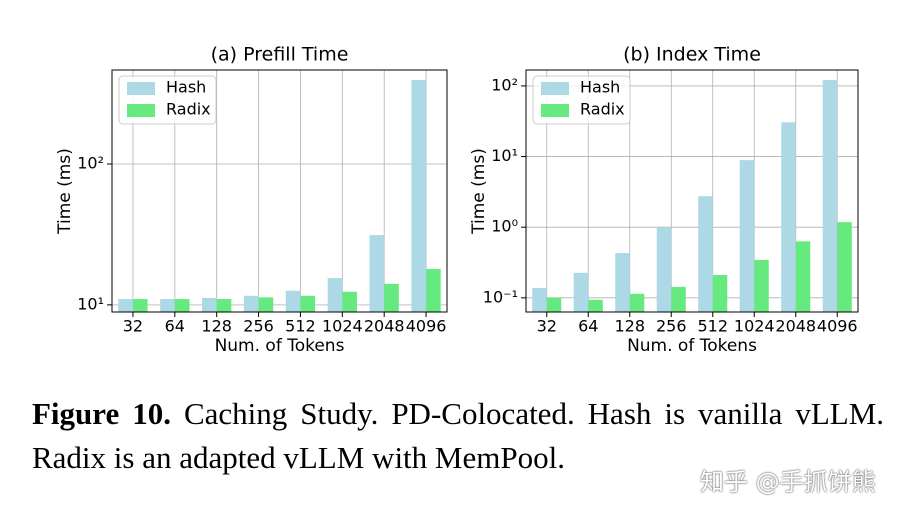 The height and width of the screenshot is (516, 914). What do you see at coordinates (101, 413) in the screenshot?
I see `caption-label: Figure 10.` at bounding box center [101, 413].